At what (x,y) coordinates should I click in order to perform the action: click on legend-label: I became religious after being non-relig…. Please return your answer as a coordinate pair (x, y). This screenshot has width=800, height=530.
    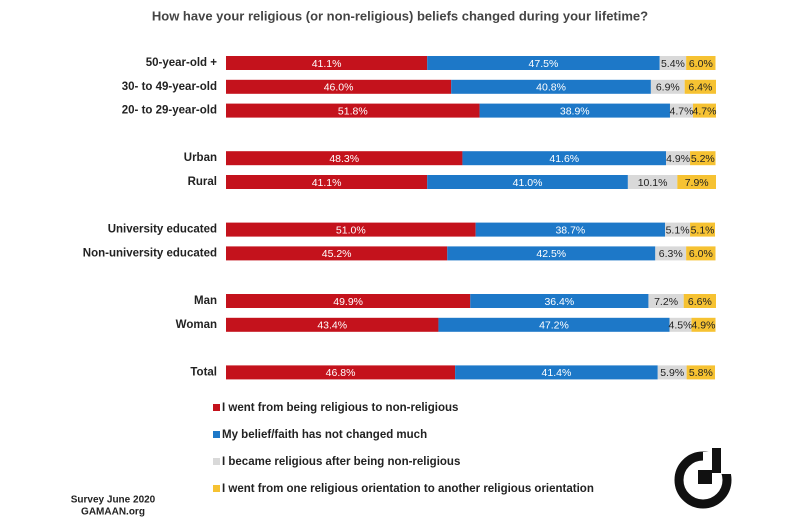
    Looking at the image, I should click on (341, 462).